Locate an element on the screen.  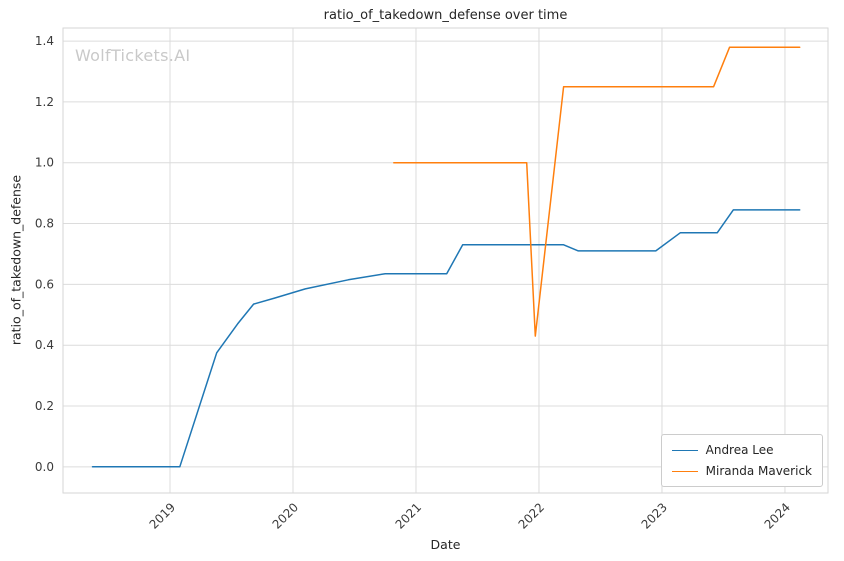
y-tick-label: 1.2 is located at coordinates (44, 102).